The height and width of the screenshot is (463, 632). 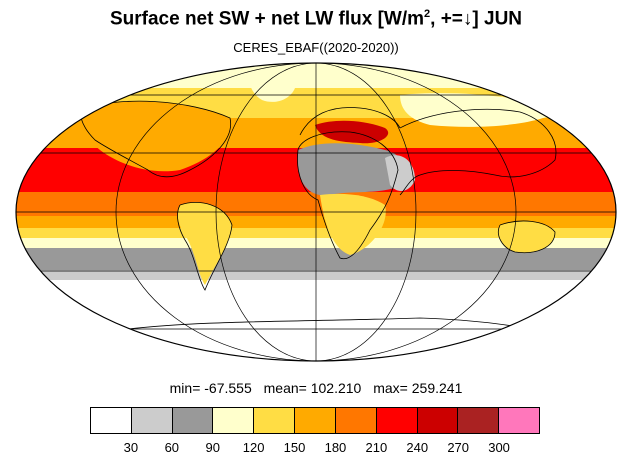 I want to click on colorbar-tick-label: 270, so click(x=458, y=447).